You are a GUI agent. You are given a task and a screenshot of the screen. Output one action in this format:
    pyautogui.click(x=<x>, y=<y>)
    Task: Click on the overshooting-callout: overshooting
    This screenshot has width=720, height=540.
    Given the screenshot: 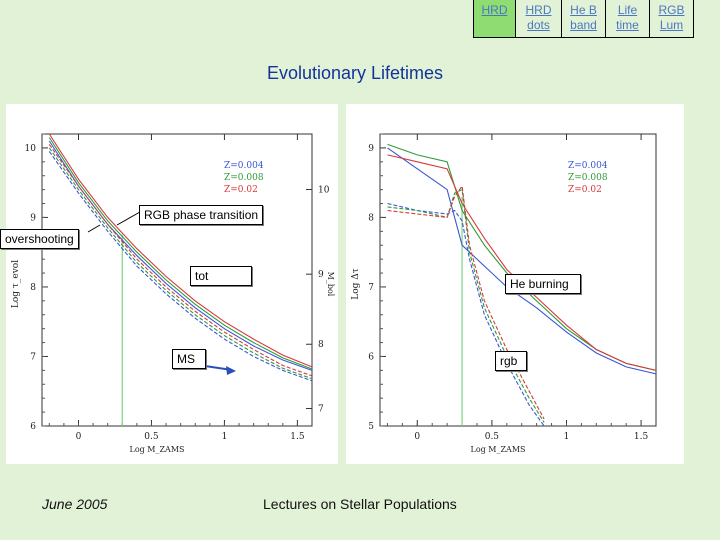 What is the action you would take?
    pyautogui.click(x=39, y=239)
    